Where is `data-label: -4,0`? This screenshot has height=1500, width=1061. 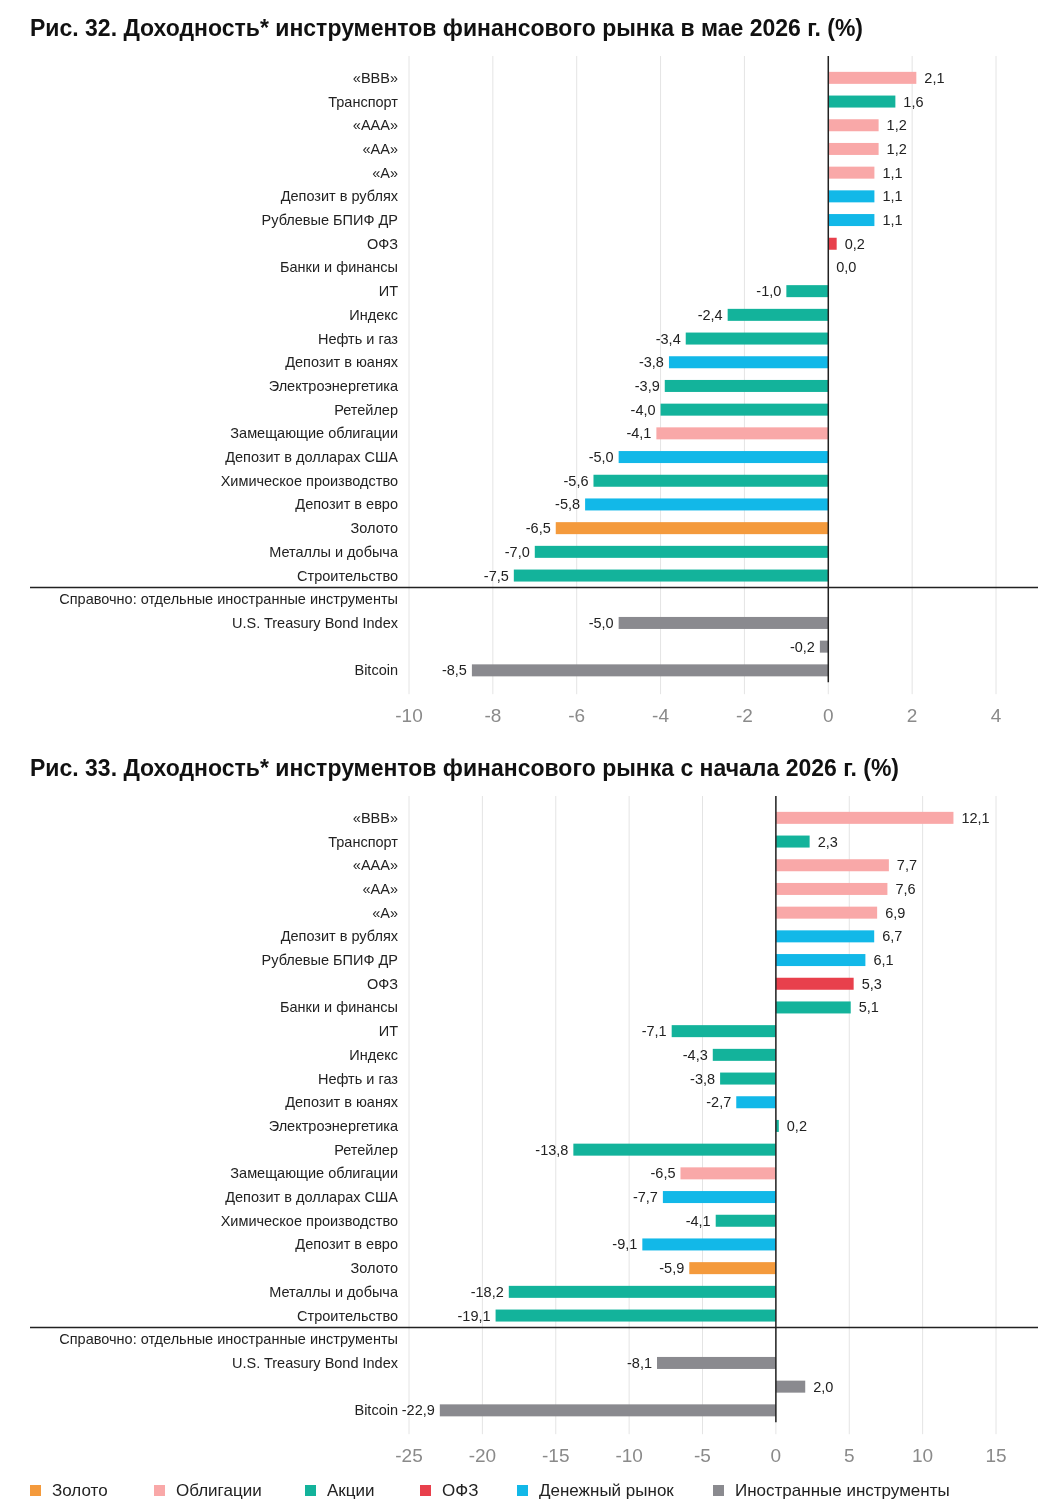
data-label: -4,0 is located at coordinates (643, 409).